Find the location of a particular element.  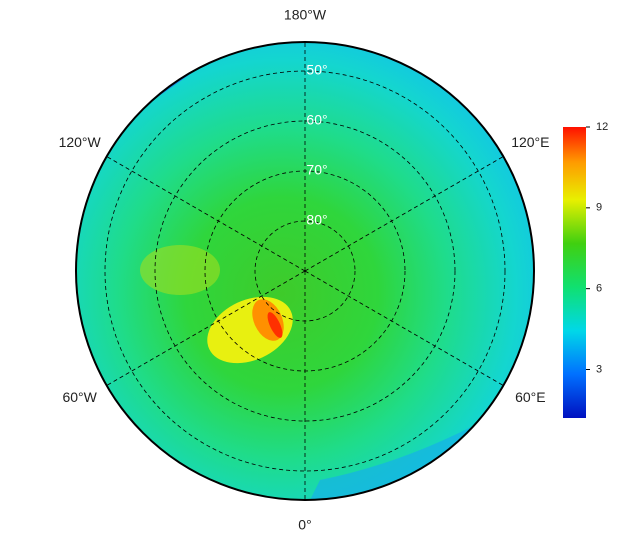

colorbar-tick-label: 9 is located at coordinates (599, 208).